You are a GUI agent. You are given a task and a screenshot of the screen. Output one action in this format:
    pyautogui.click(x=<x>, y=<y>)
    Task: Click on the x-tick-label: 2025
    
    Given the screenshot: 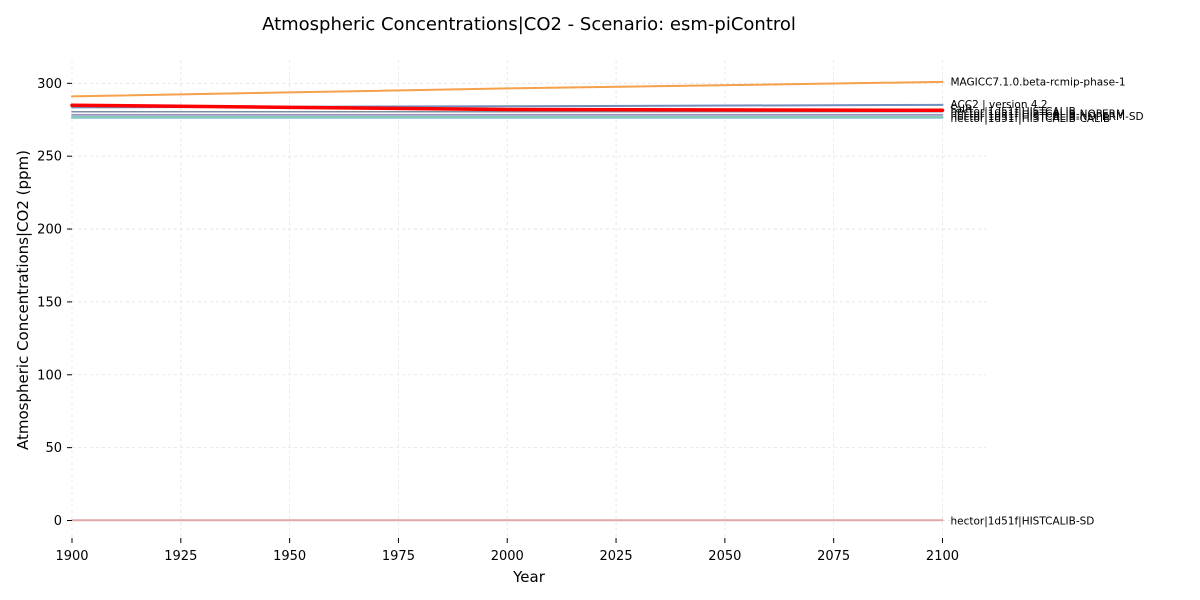 What is the action you would take?
    pyautogui.click(x=616, y=556)
    